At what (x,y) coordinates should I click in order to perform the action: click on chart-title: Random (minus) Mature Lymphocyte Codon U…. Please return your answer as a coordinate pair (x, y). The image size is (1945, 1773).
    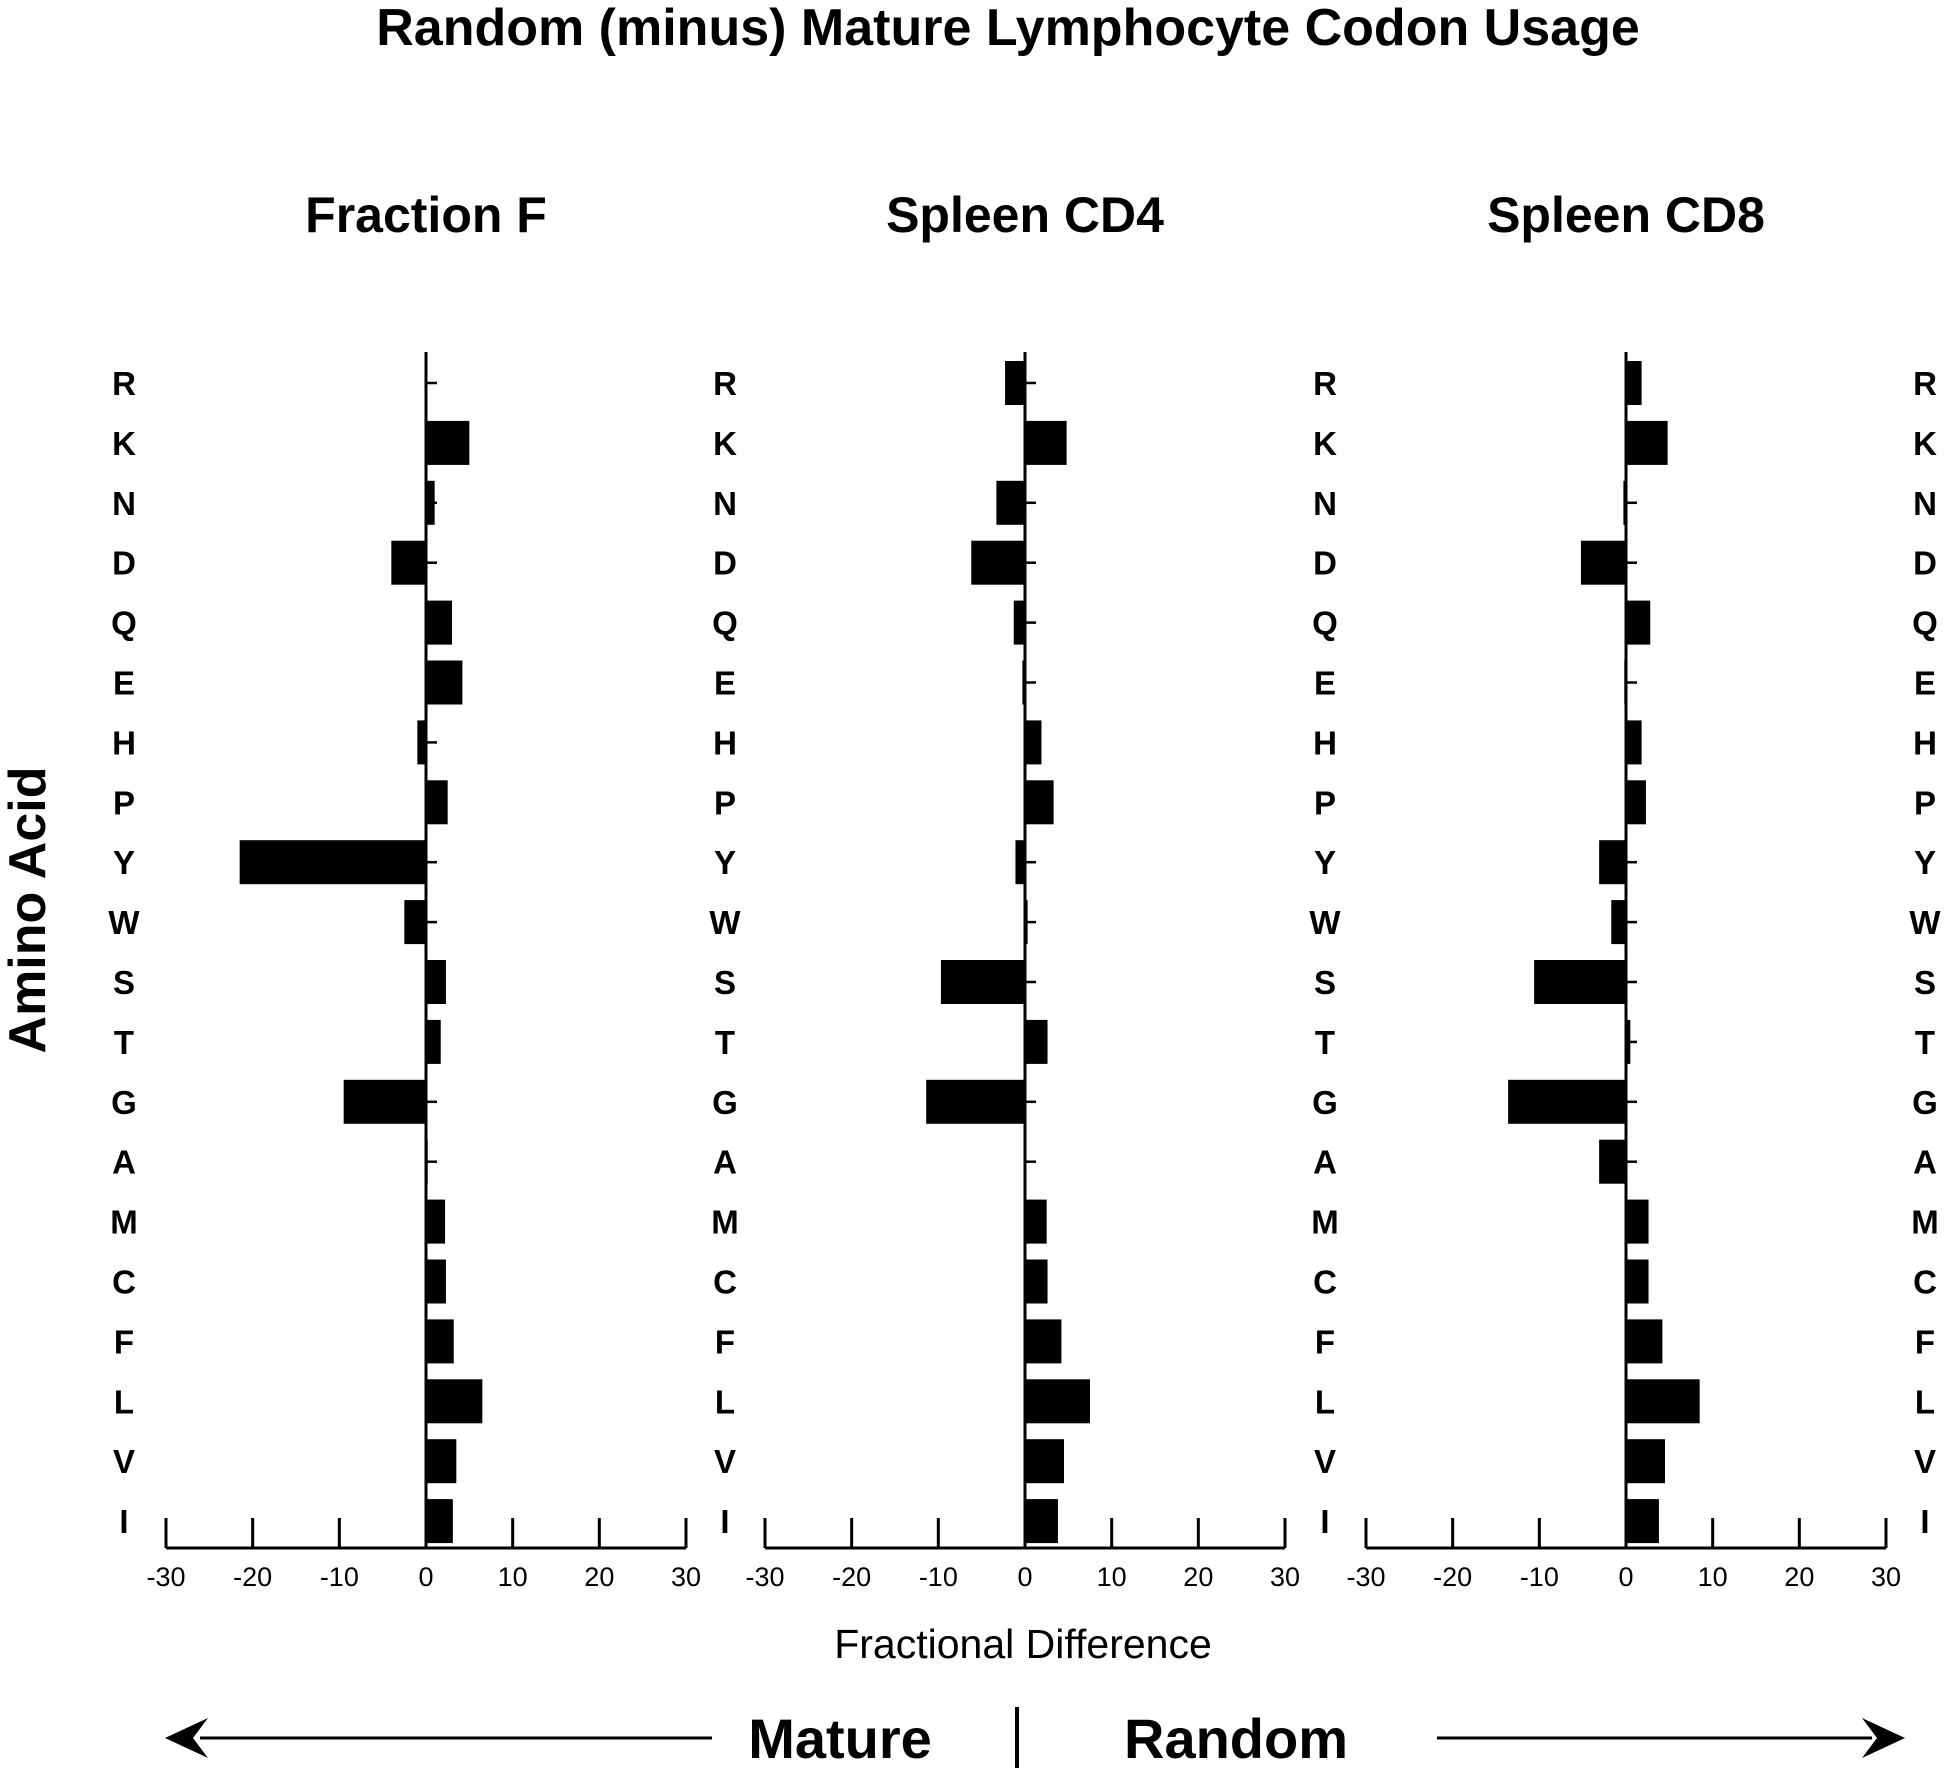
    Looking at the image, I should click on (1008, 28).